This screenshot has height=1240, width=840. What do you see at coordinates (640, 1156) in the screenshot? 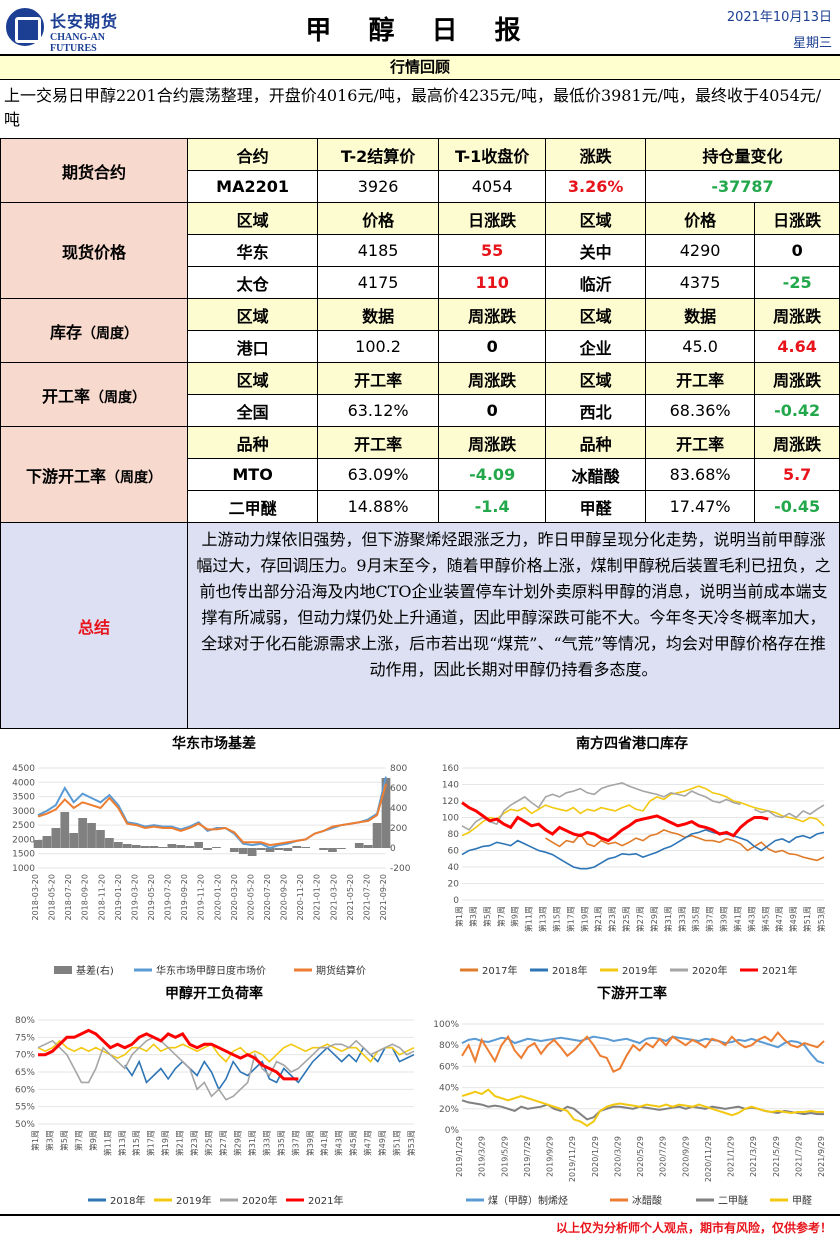
I see `x-tick-label: 2020/5/29` at bounding box center [640, 1156].